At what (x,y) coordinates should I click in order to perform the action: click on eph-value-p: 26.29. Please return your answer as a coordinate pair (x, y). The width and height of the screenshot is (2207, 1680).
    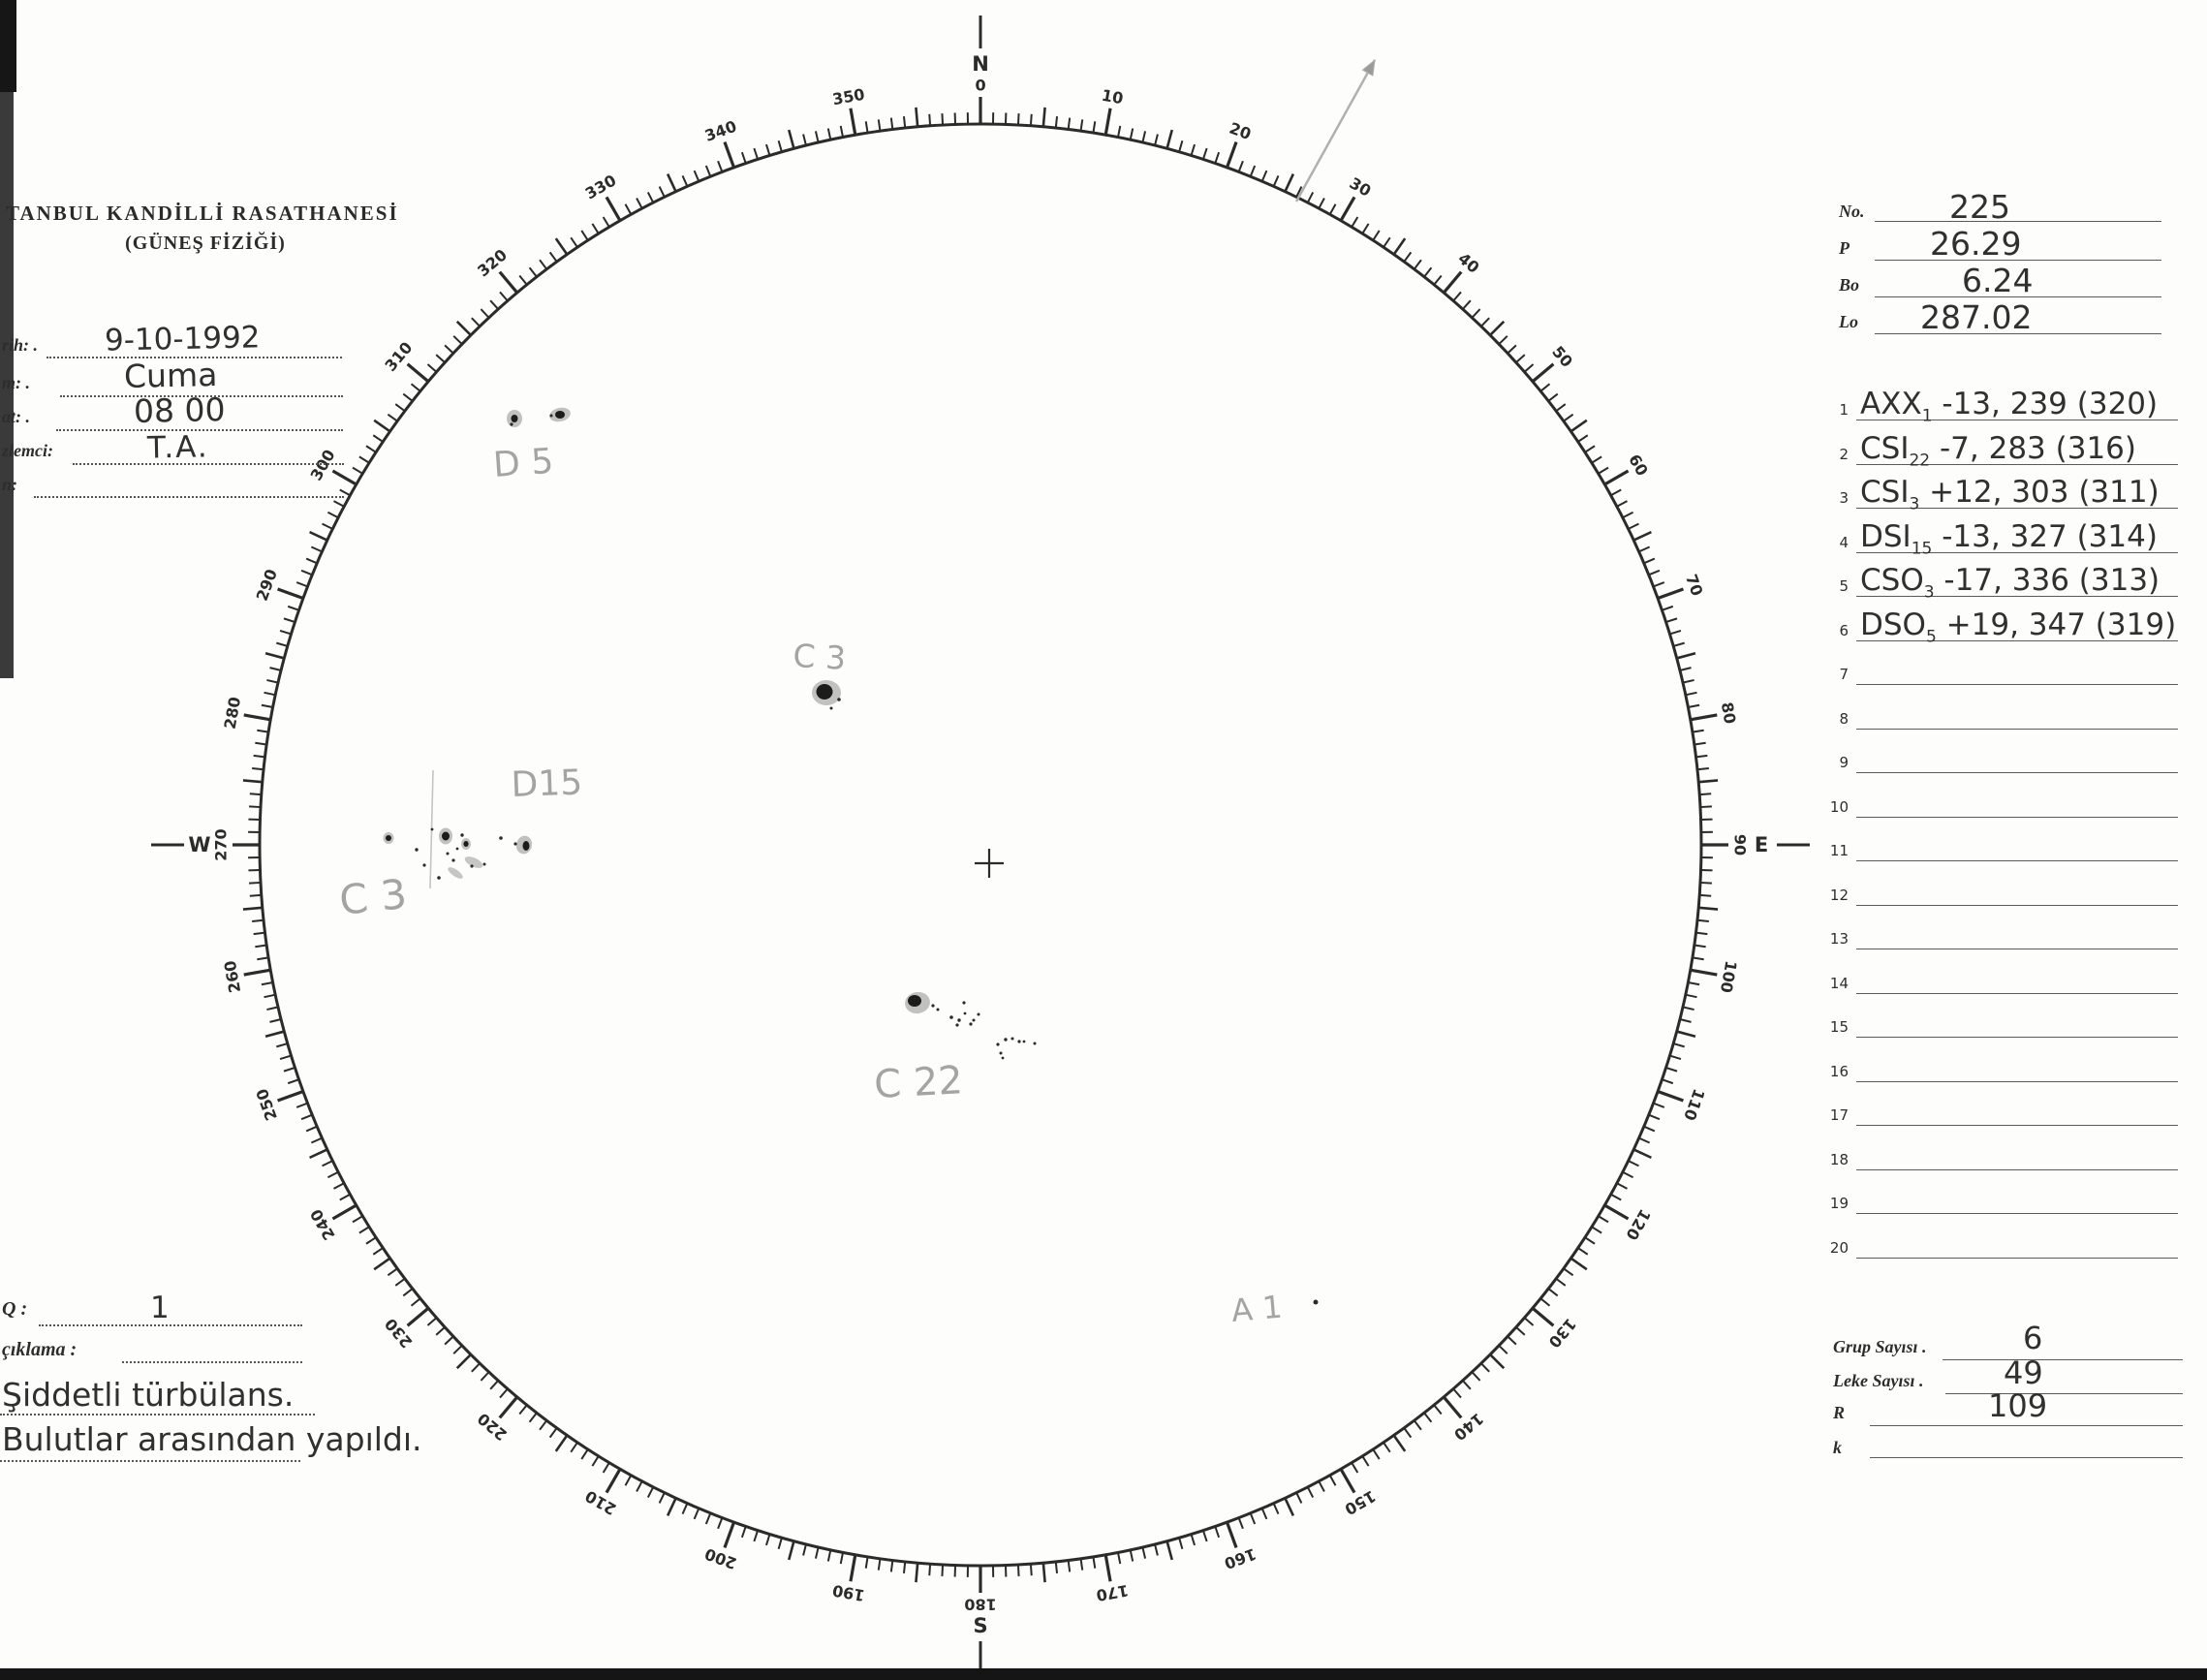
    Looking at the image, I should click on (1976, 244).